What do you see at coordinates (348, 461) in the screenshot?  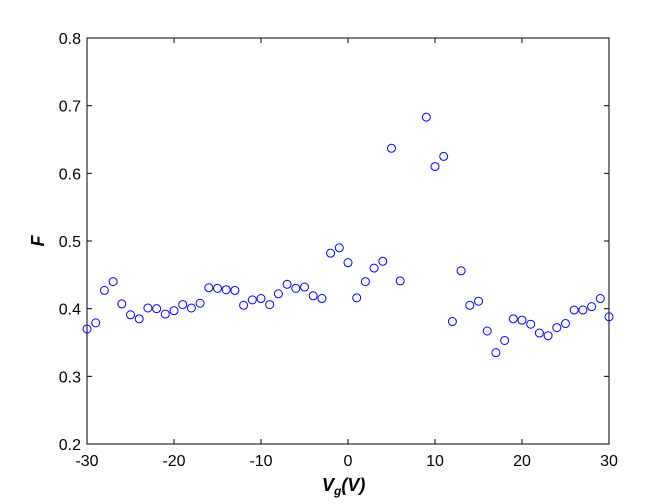 I see `x-tick-label: 0` at bounding box center [348, 461].